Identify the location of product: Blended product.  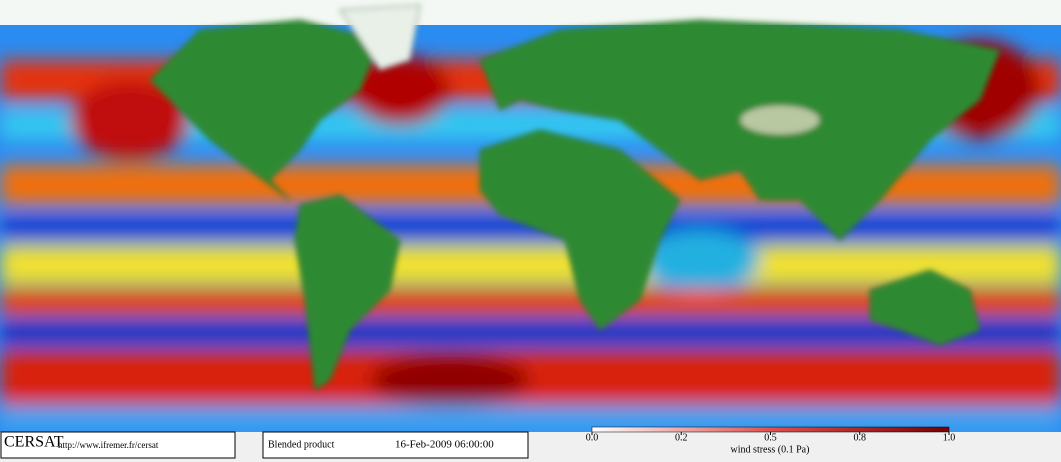
(301, 444).